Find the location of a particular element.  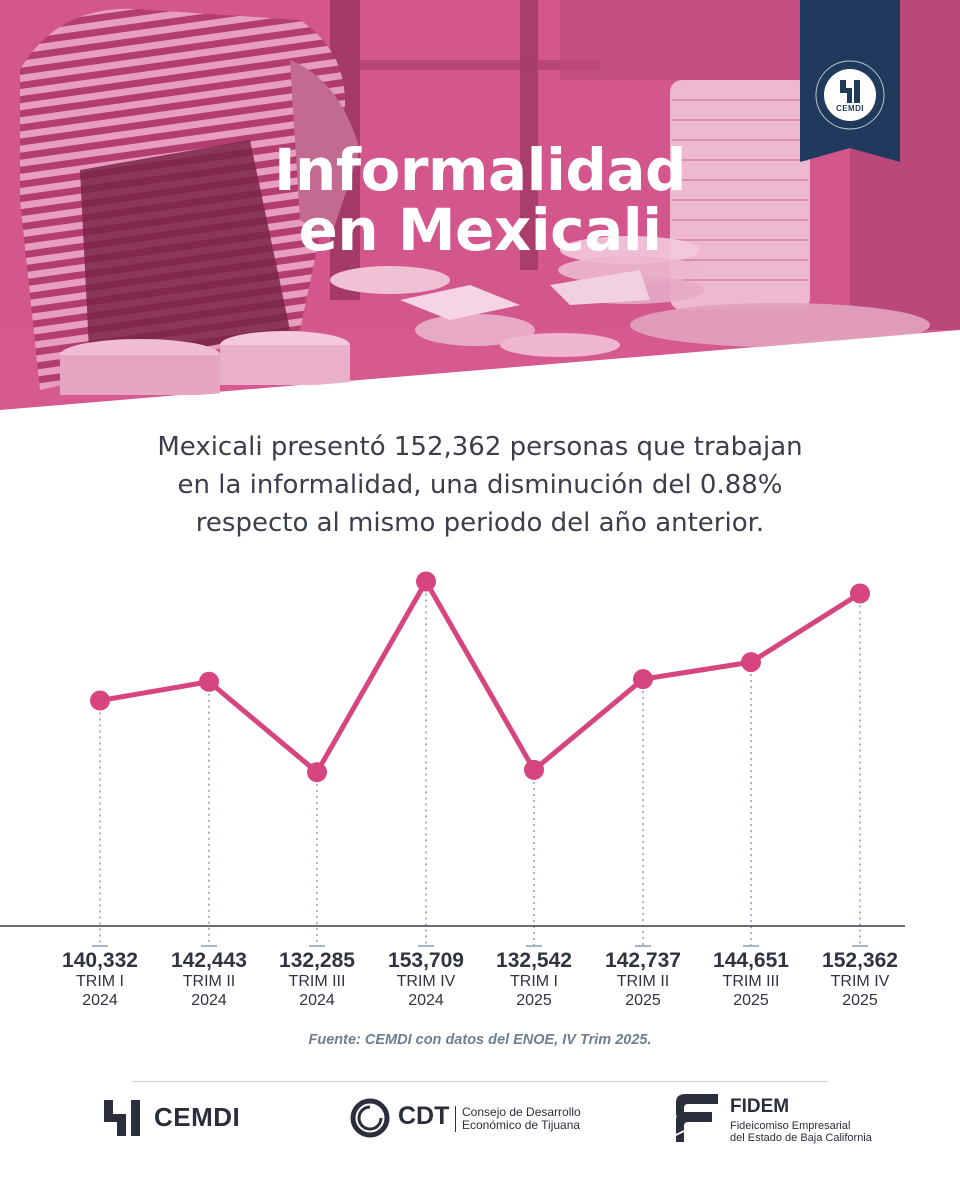

category-label: 142,737 TRIM II 2025 is located at coordinates (643, 980).